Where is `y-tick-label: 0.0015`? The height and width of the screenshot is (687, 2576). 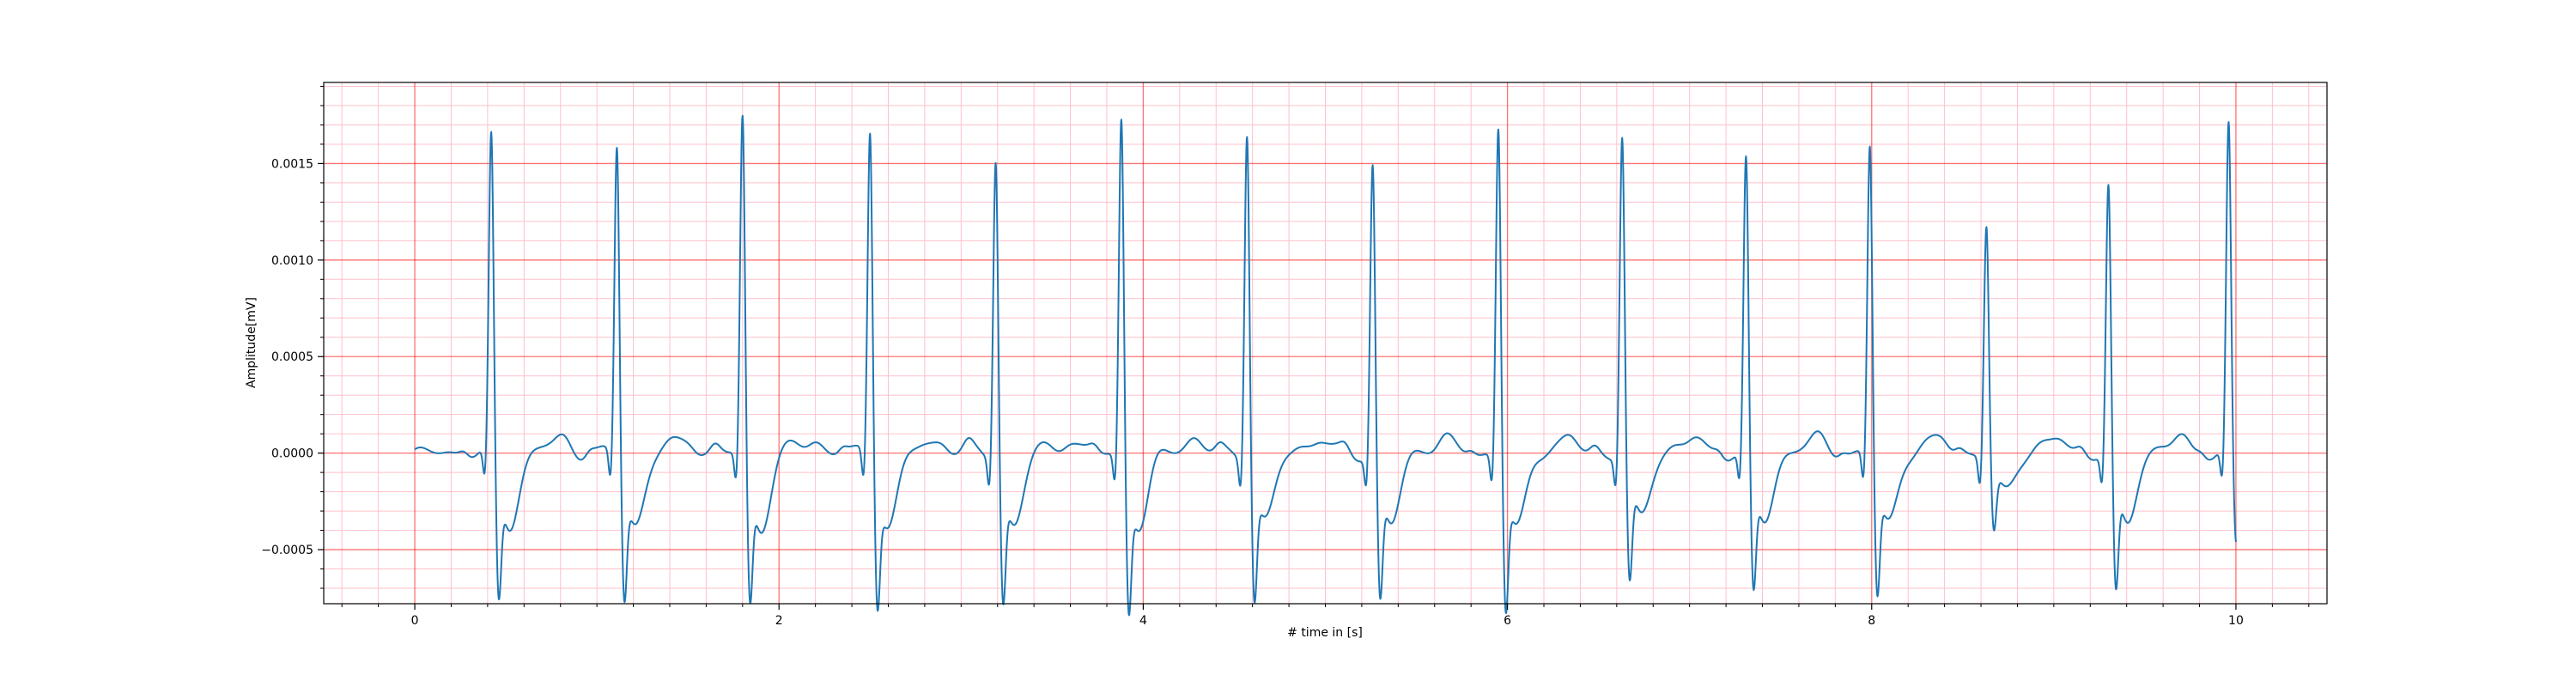 y-tick-label: 0.0015 is located at coordinates (292, 164).